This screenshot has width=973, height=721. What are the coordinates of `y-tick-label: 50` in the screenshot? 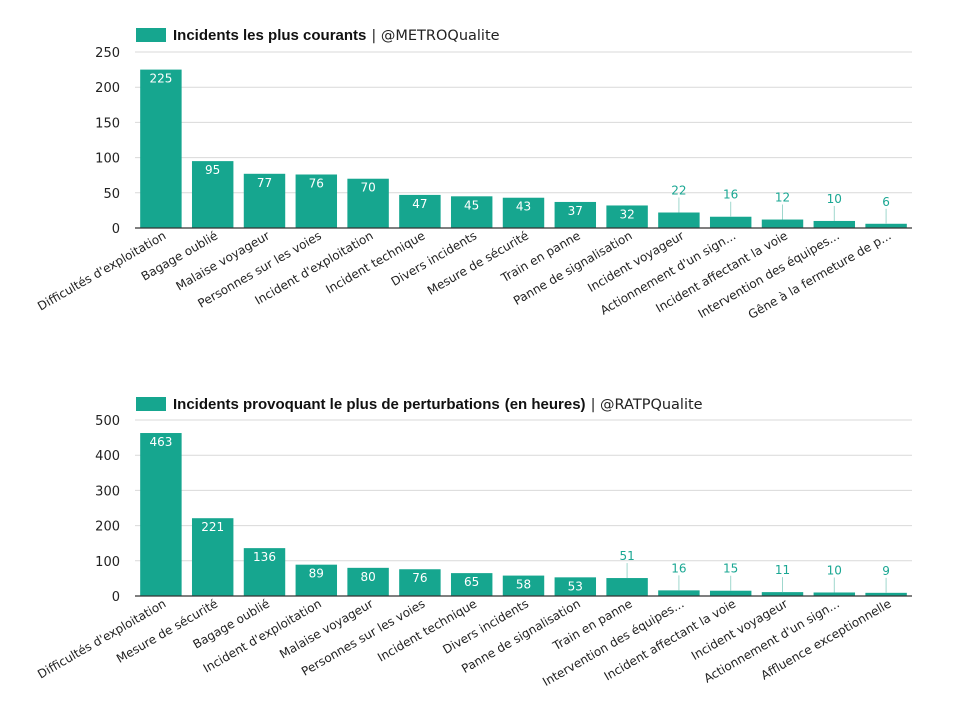 It's located at (111, 194).